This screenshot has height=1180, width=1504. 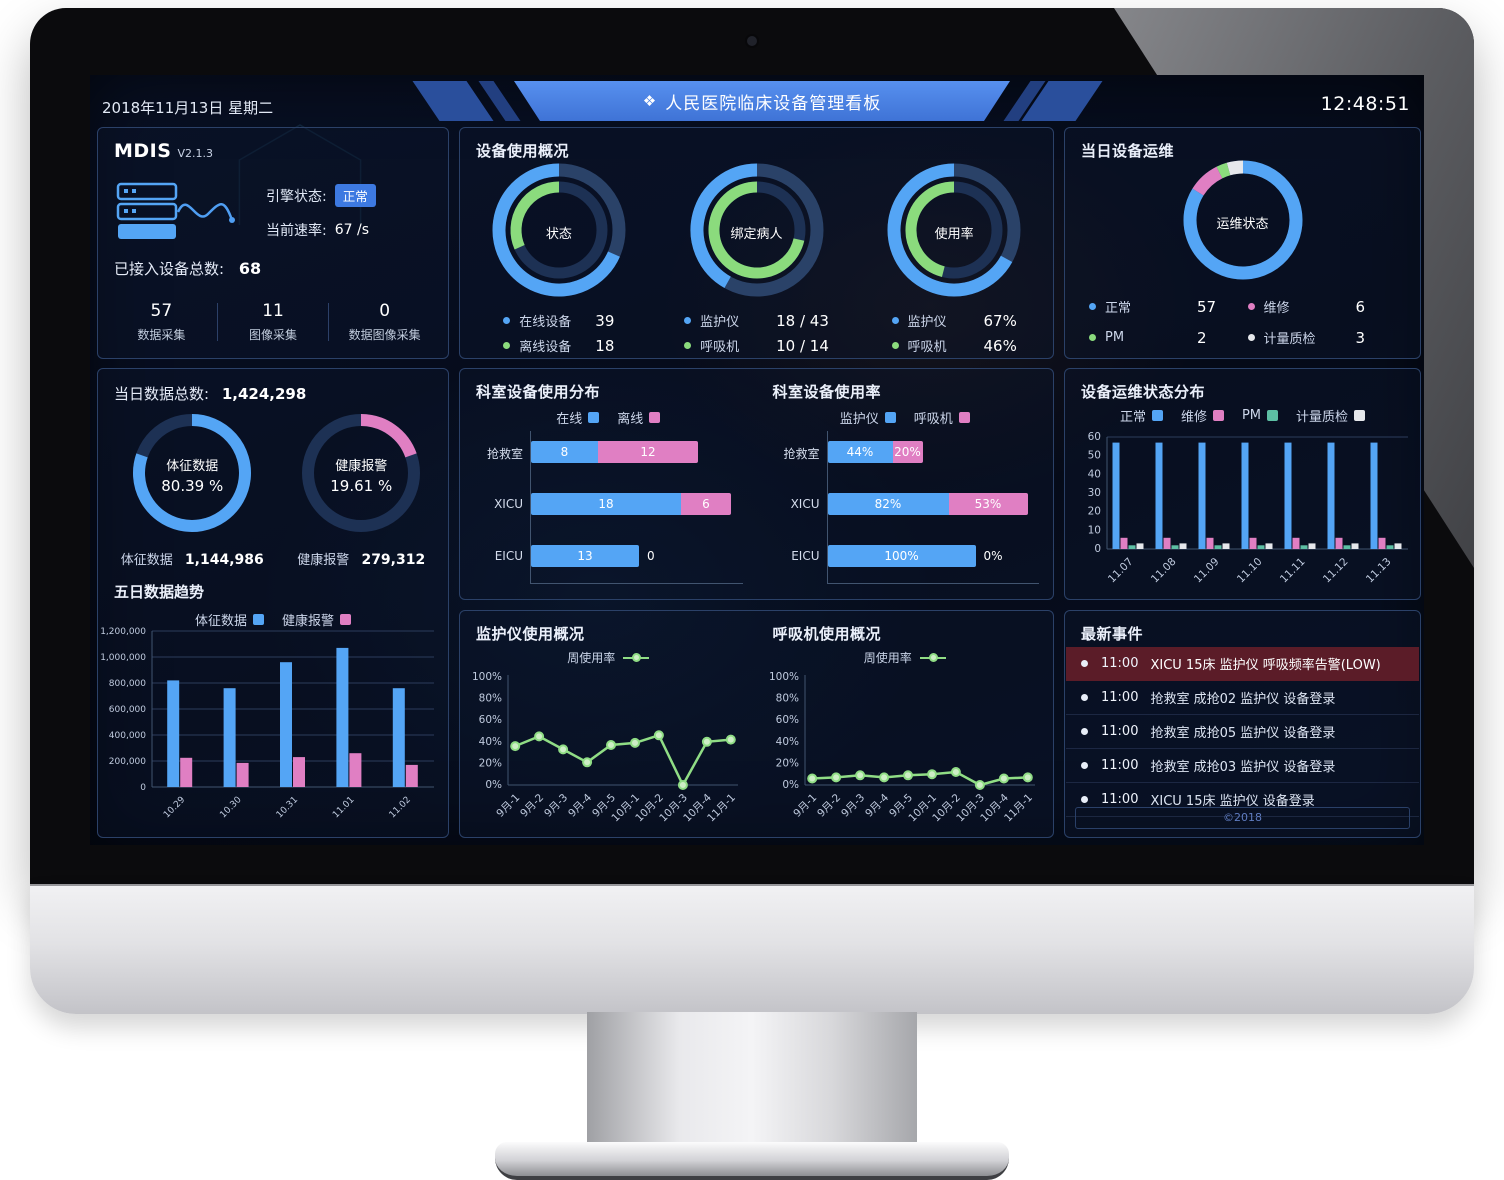 What do you see at coordinates (182, 217) in the screenshot?
I see `server-signal-icon` at bounding box center [182, 217].